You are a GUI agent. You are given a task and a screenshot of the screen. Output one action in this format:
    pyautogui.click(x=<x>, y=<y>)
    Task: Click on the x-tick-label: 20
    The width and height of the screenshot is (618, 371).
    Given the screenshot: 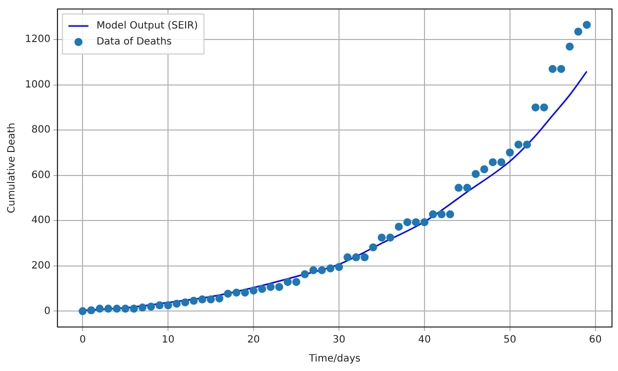 What is the action you would take?
    pyautogui.click(x=253, y=340)
    